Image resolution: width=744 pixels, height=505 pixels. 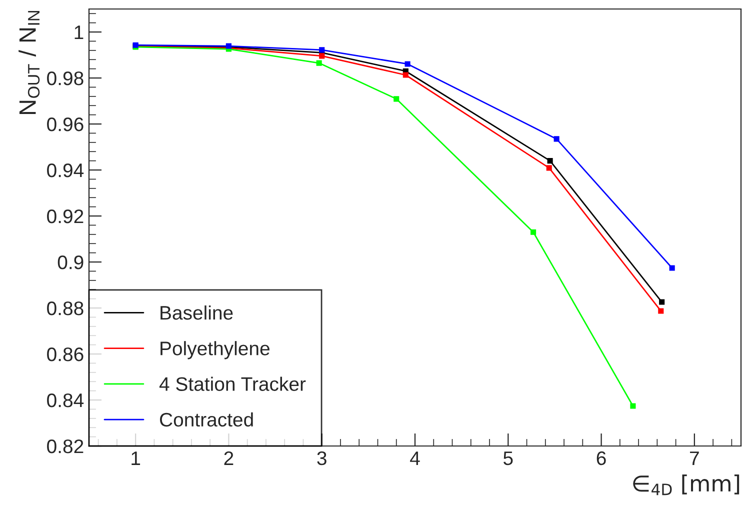 What do you see at coordinates (65, 446) in the screenshot?
I see `y-tick-label: 0.82` at bounding box center [65, 446].